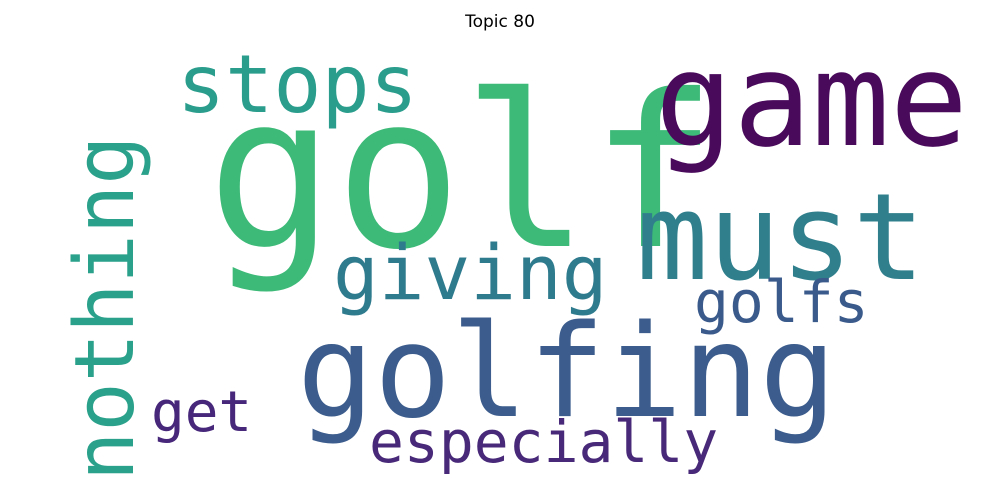 The height and width of the screenshot is (500, 1000). Describe the element at coordinates (812, 100) in the screenshot. I see `word-game: game` at that location.